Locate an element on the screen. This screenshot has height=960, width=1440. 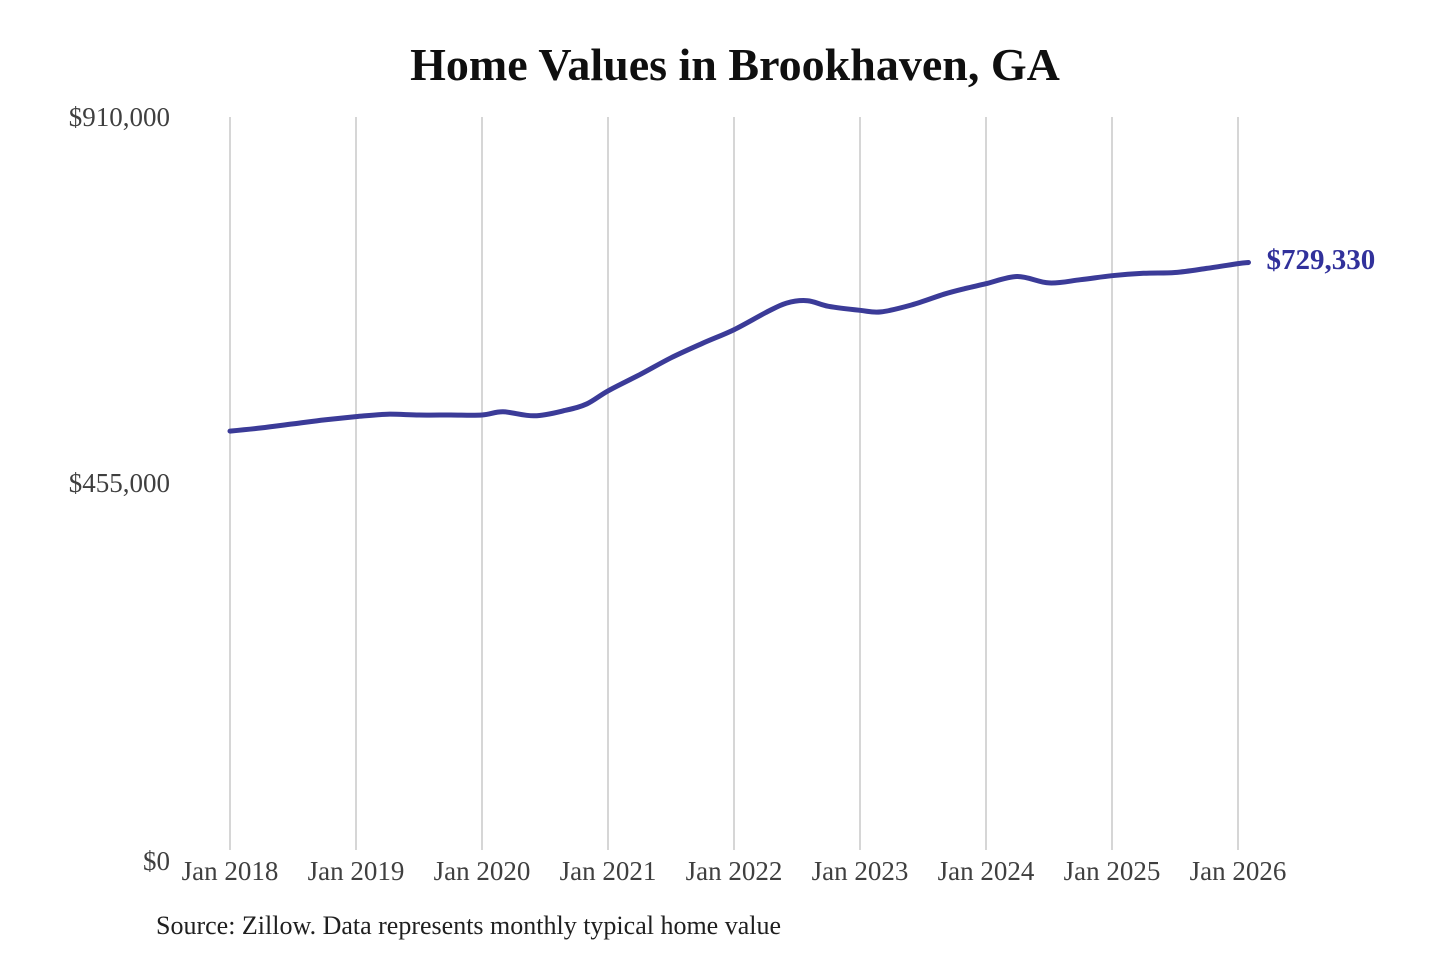
x-tick-label: Jan 2021 is located at coordinates (608, 871).